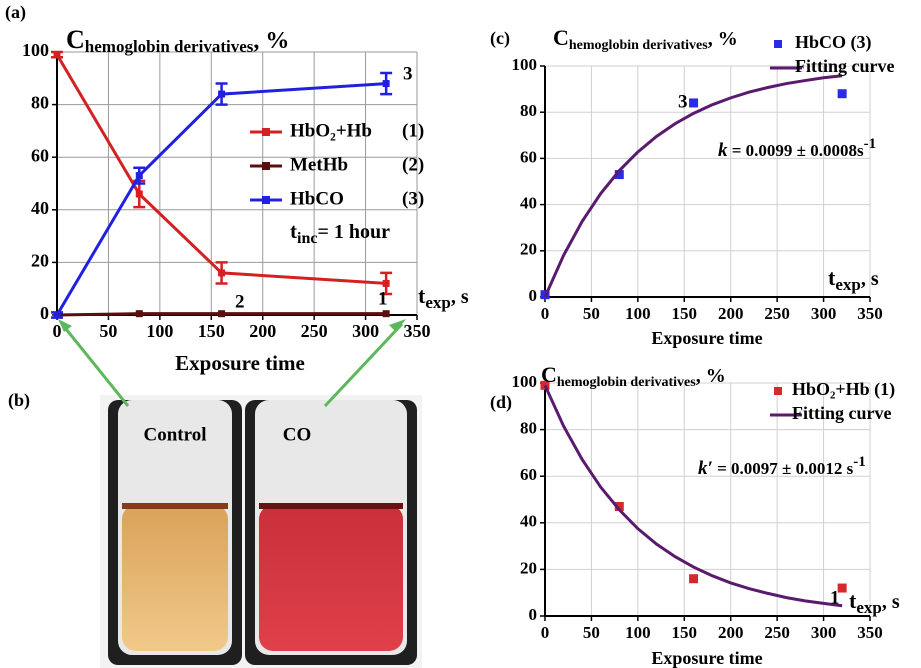 The height and width of the screenshot is (668, 921). Describe the element at coordinates (408, 73) in the screenshot. I see `curve-label: 3` at that location.